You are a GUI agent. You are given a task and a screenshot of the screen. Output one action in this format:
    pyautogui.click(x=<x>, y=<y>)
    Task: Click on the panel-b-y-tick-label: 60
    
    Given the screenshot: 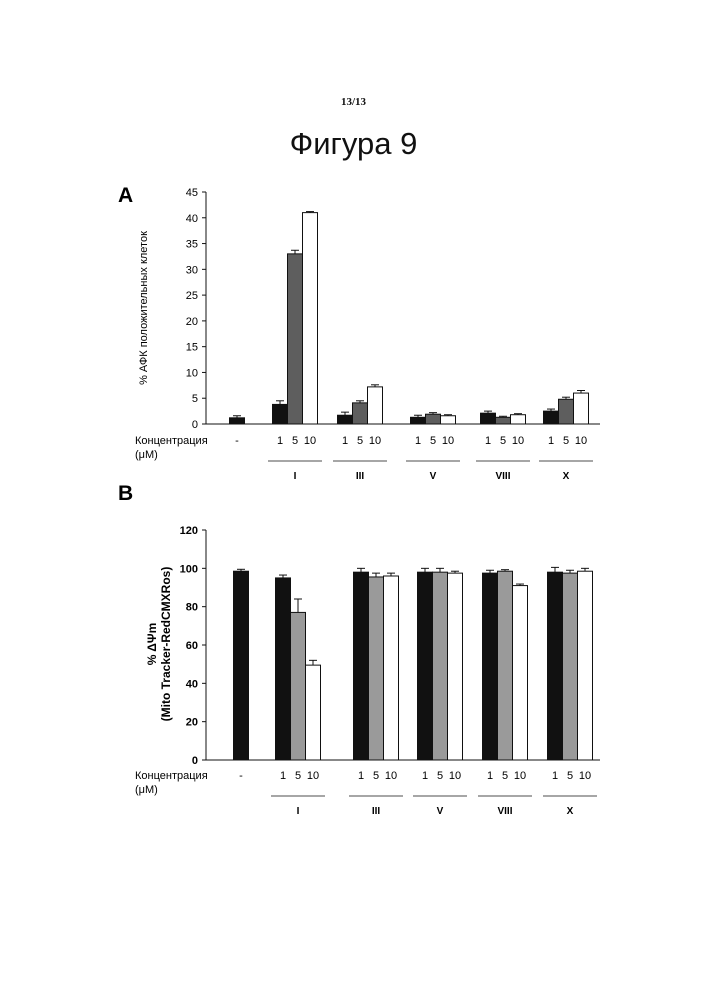 What is the action you would take?
    pyautogui.click(x=192, y=646)
    